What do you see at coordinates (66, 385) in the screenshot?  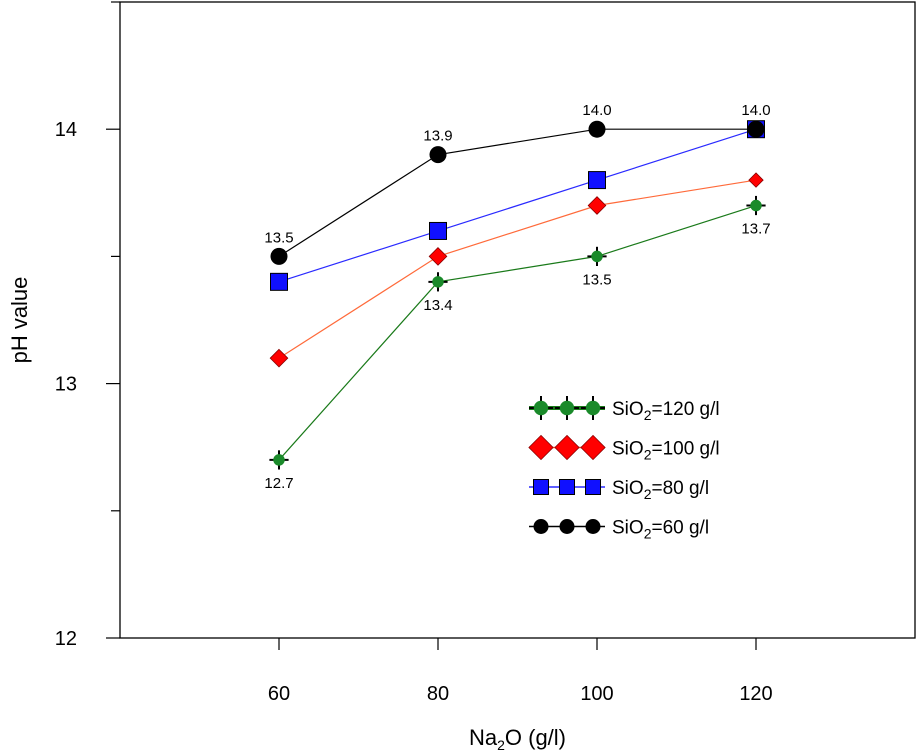 I see `y-tick-label: 13` at bounding box center [66, 385].